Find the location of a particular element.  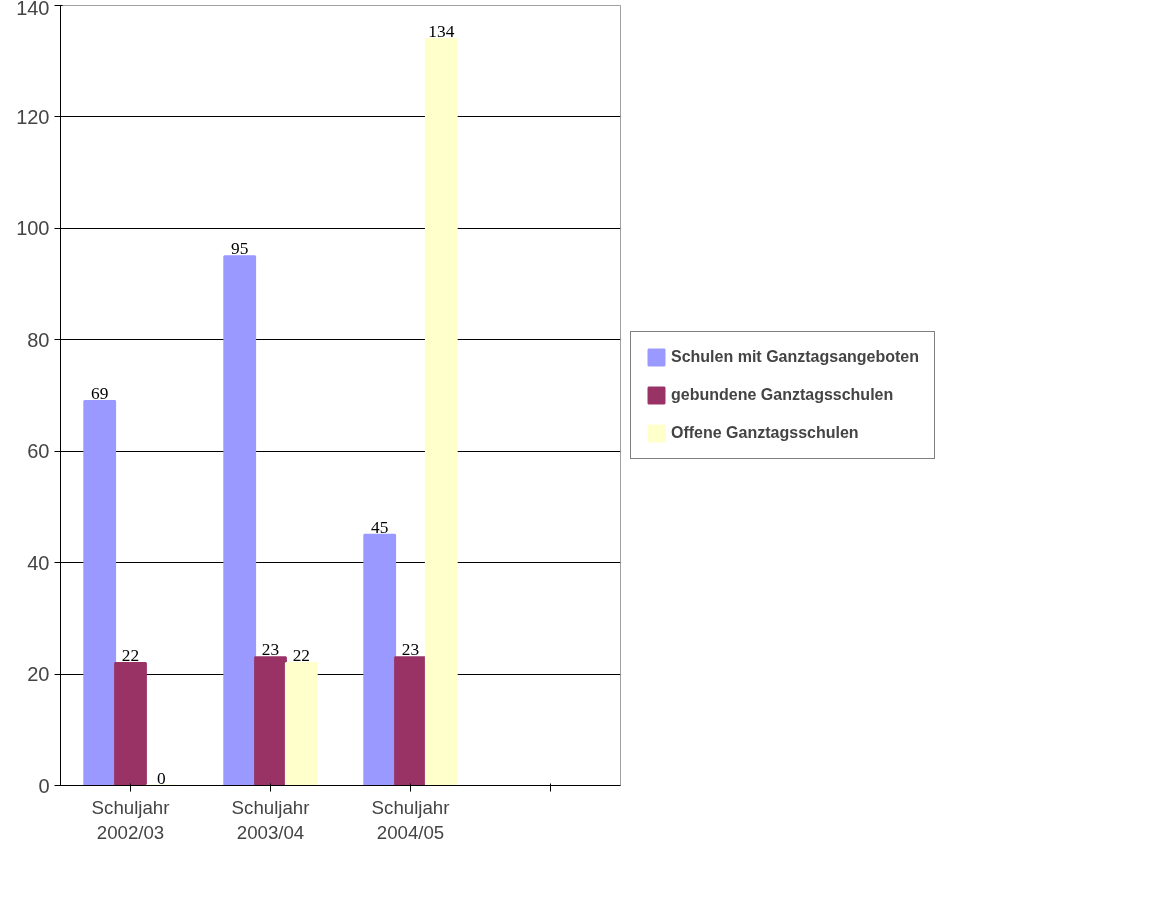

data-label: 95 is located at coordinates (240, 249).